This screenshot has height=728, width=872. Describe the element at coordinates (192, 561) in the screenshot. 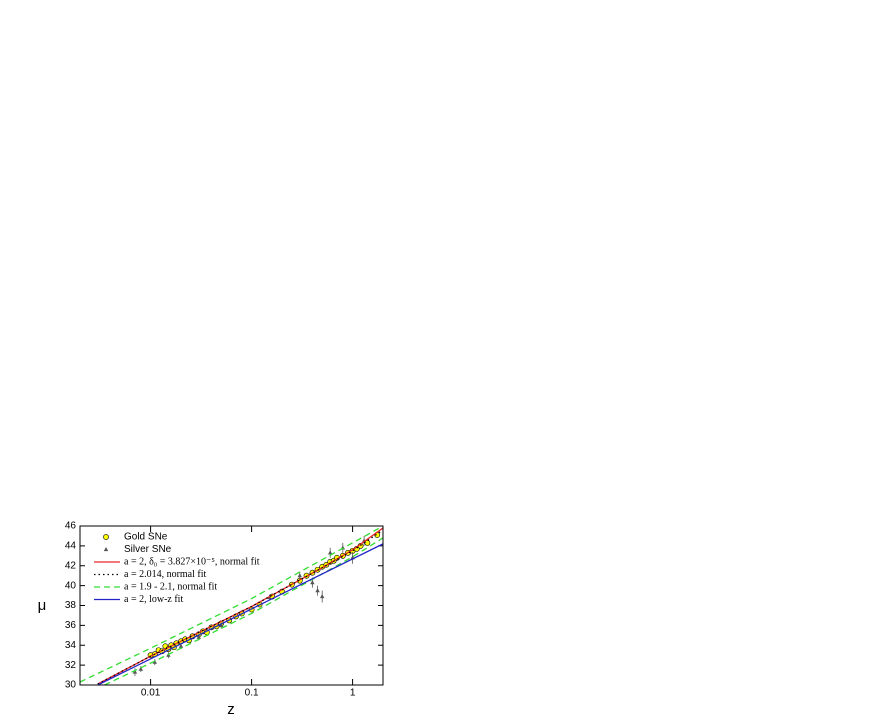

I see `legend-label: a = 2, δ₀ = 3.827×10⁻⁵, normal fit` at that location.